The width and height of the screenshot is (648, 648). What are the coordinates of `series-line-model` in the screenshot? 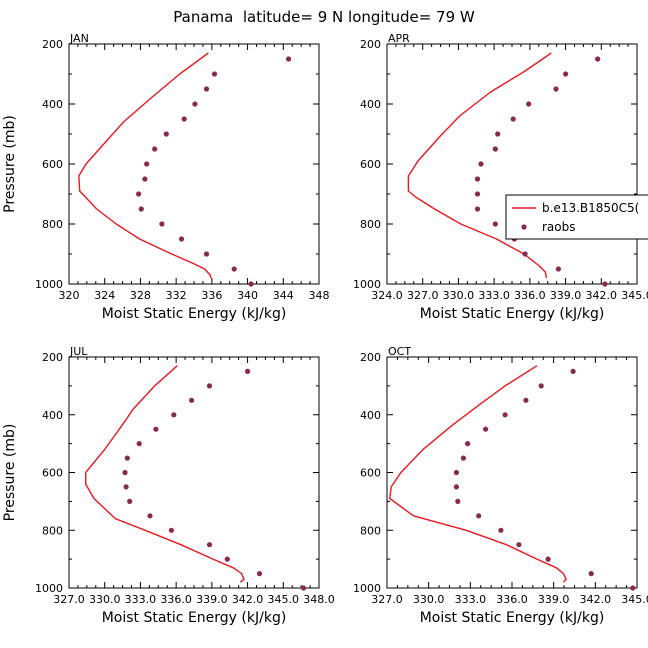 It's located at (164, 474).